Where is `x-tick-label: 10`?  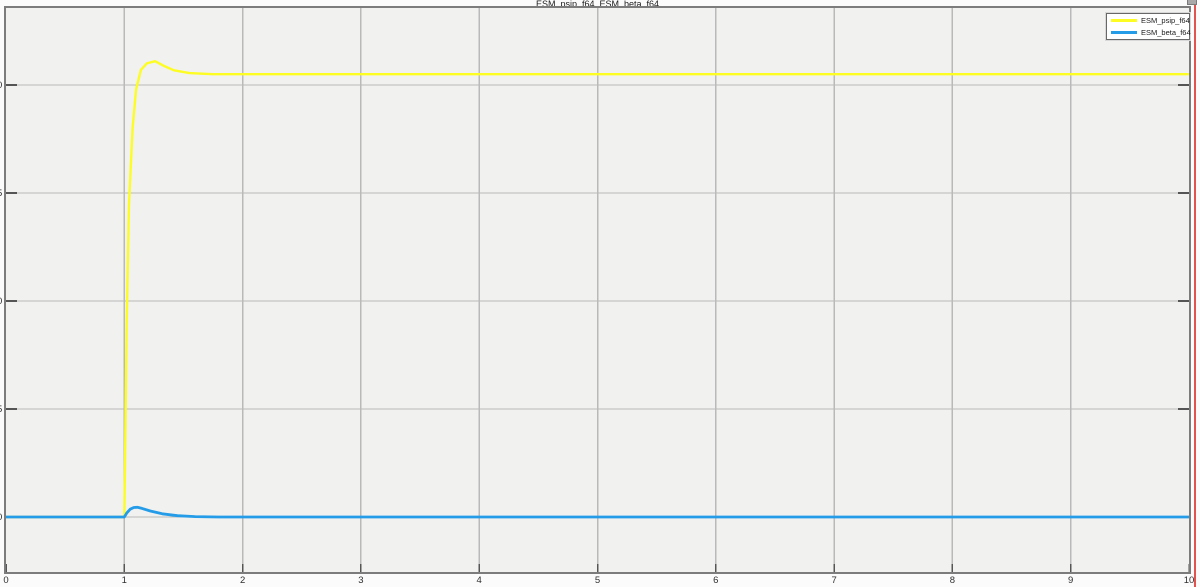
x-tick-label: 10 is located at coordinates (1189, 580).